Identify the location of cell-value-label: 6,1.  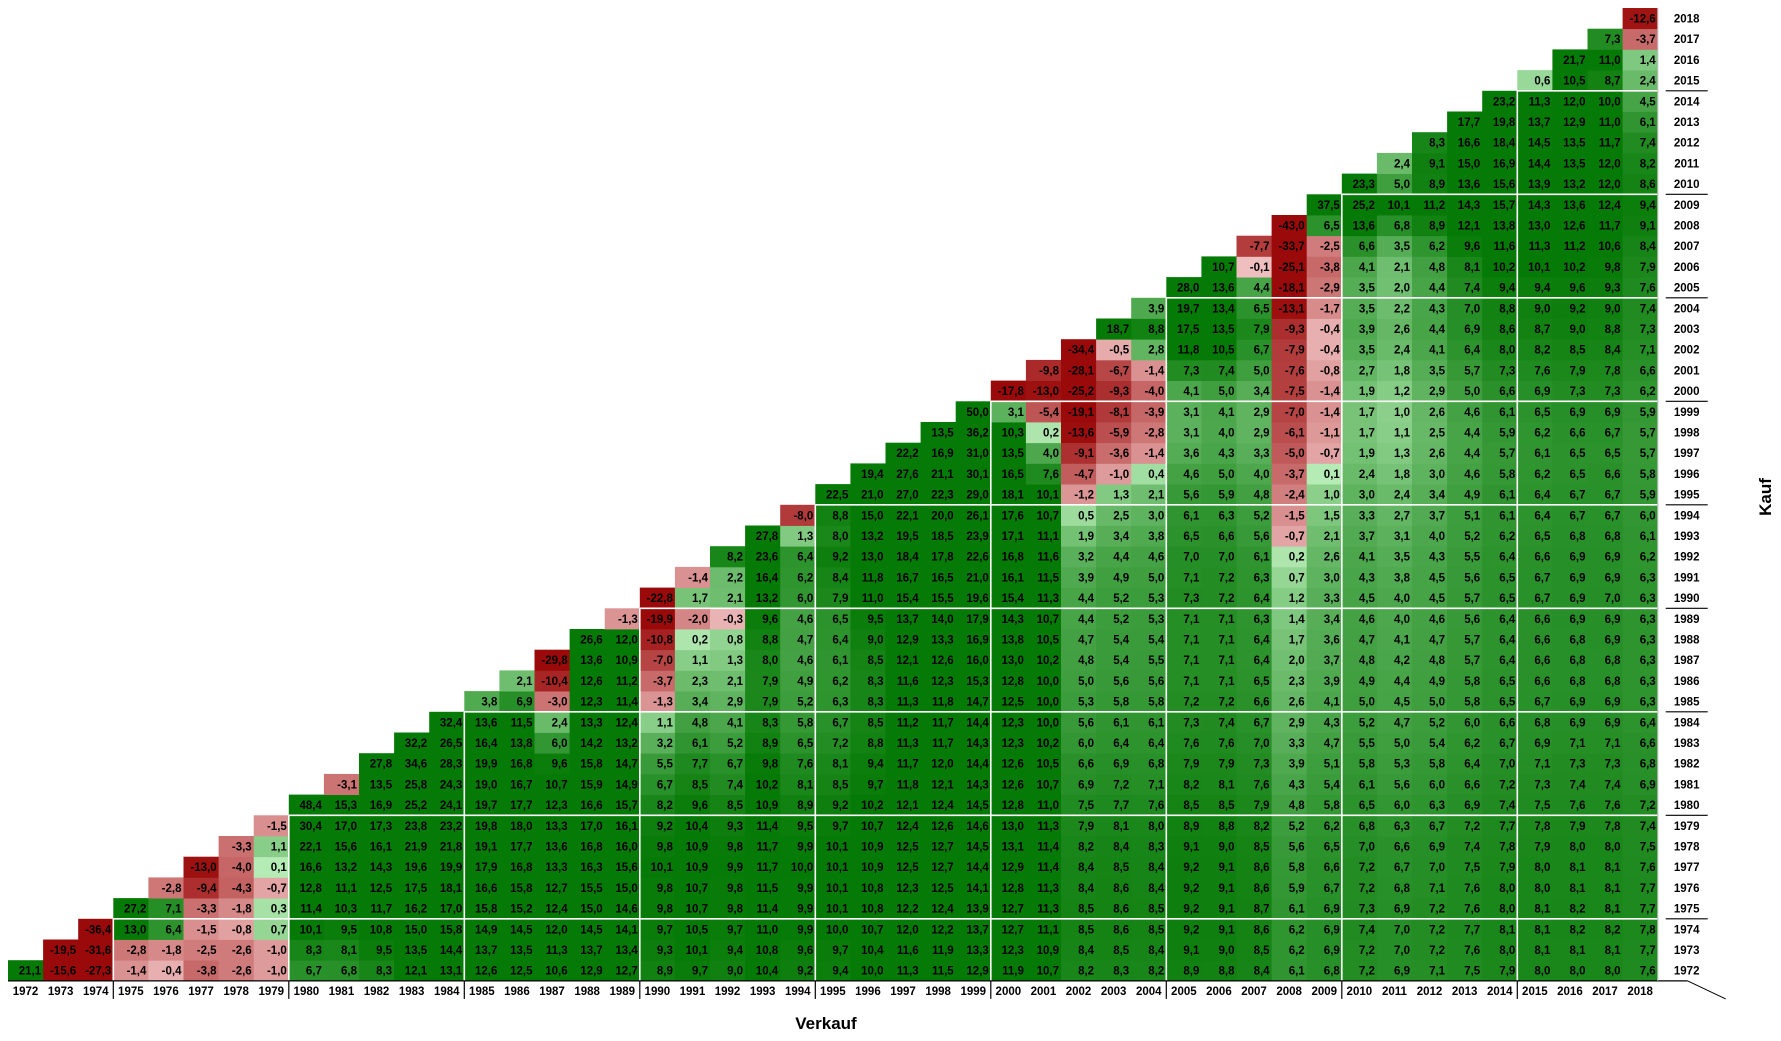
(1297, 910).